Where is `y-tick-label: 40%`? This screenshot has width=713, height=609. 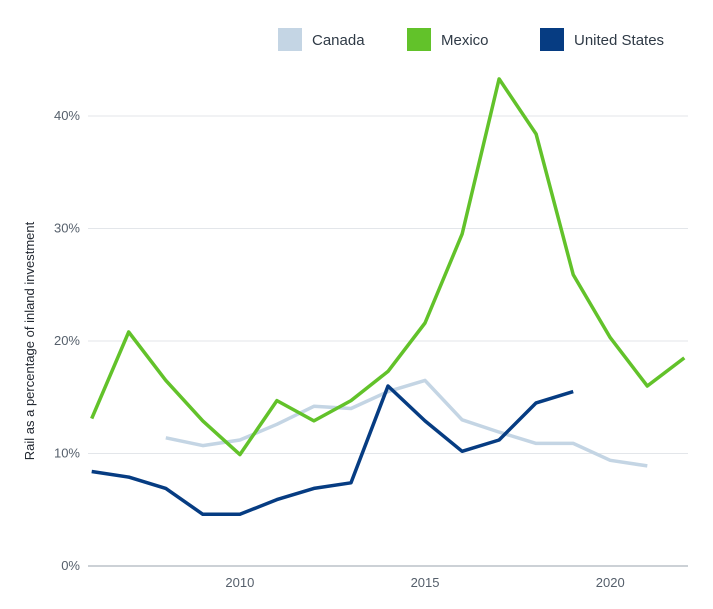
y-tick-label: 40% is located at coordinates (67, 115).